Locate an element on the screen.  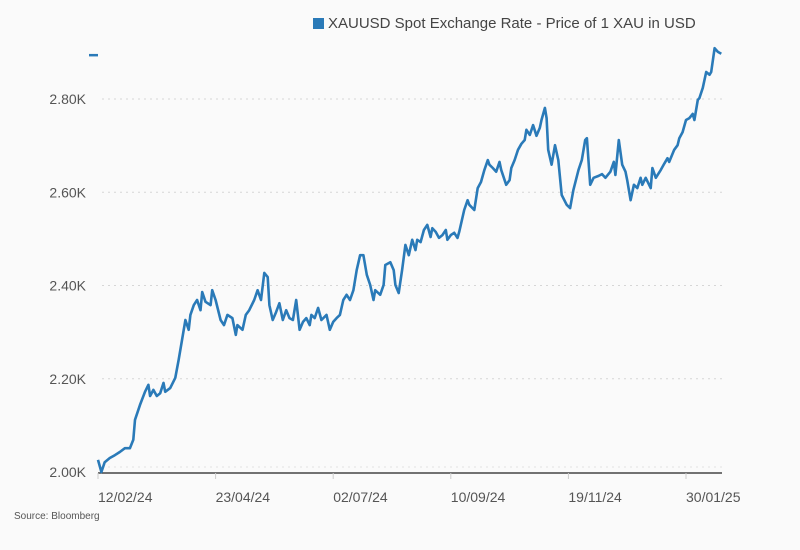
x-tick-label: 30/01/25 is located at coordinates (713, 497).